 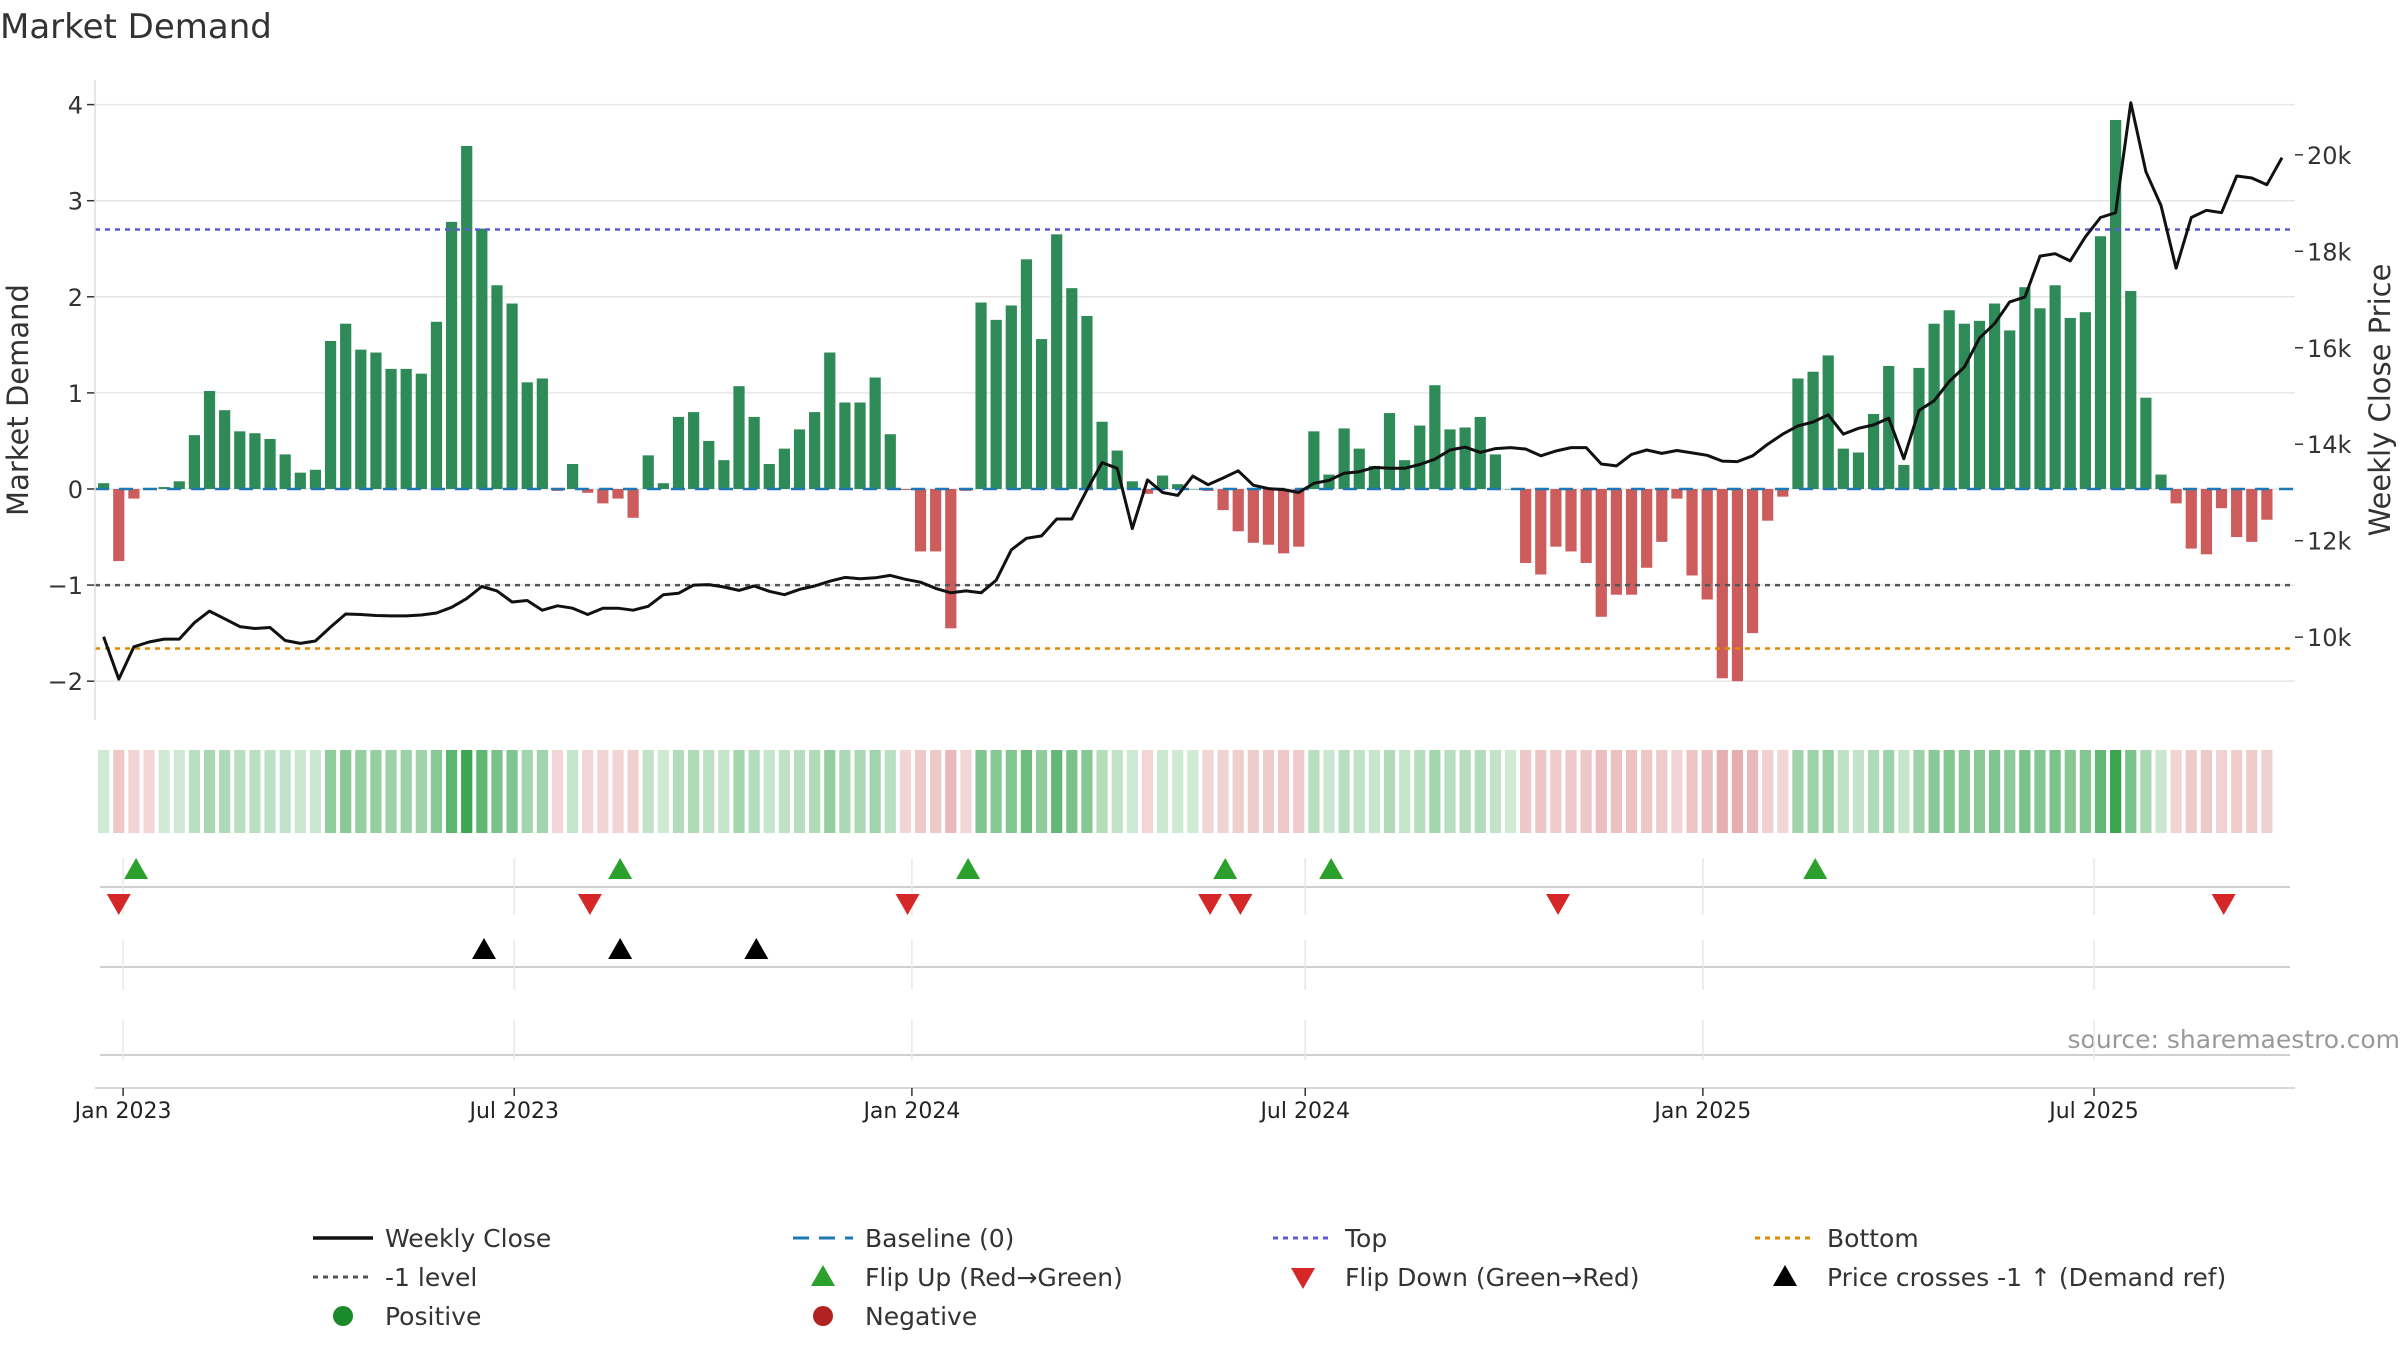 I want to click on flip-up-marker, so click(x=1331, y=868).